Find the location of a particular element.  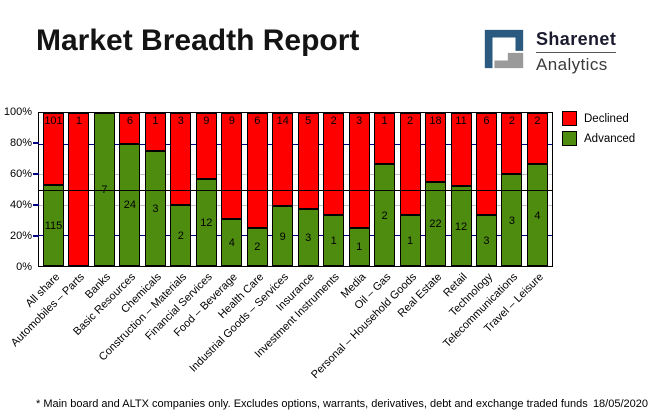

advanced-segment: 1 is located at coordinates (334, 240).